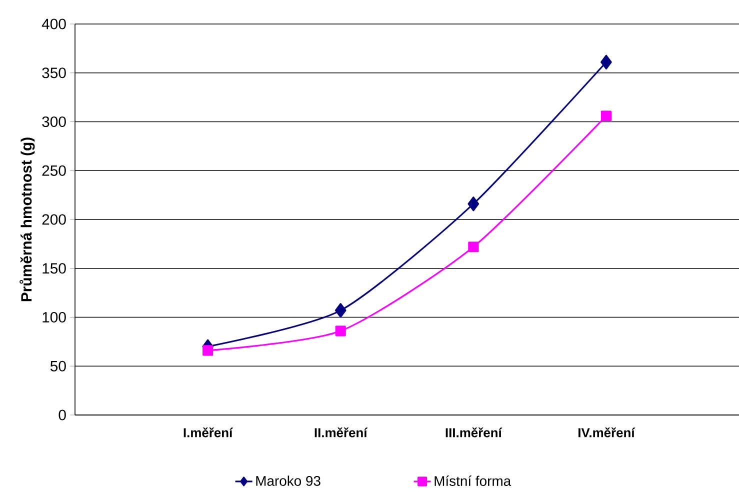 Image resolution: width=739 pixels, height=492 pixels. What do you see at coordinates (54, 170) in the screenshot?
I see `y-tick-label: 250` at bounding box center [54, 170].